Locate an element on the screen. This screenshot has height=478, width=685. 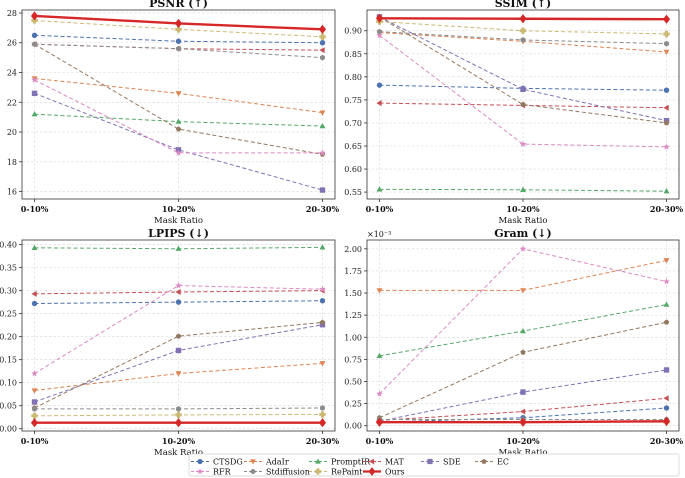
legend-item-ours: Ours is located at coordinates (384, 472).